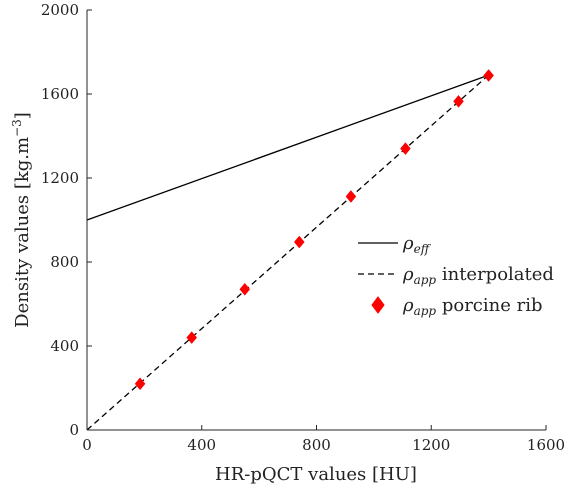  What do you see at coordinates (417, 244) in the screenshot?
I see `legend-label-eff: ρeff` at bounding box center [417, 244].